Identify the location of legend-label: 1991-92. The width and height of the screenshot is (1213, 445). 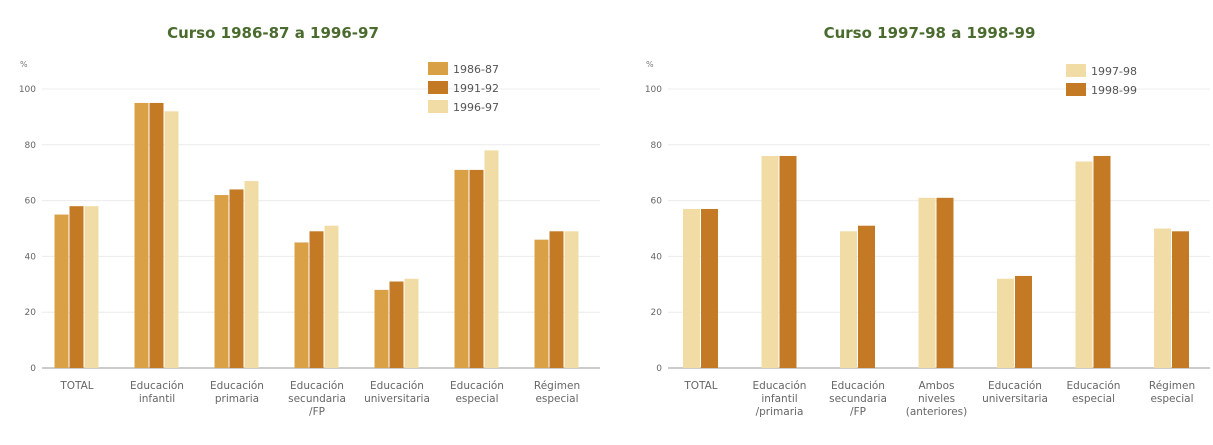
(476, 88).